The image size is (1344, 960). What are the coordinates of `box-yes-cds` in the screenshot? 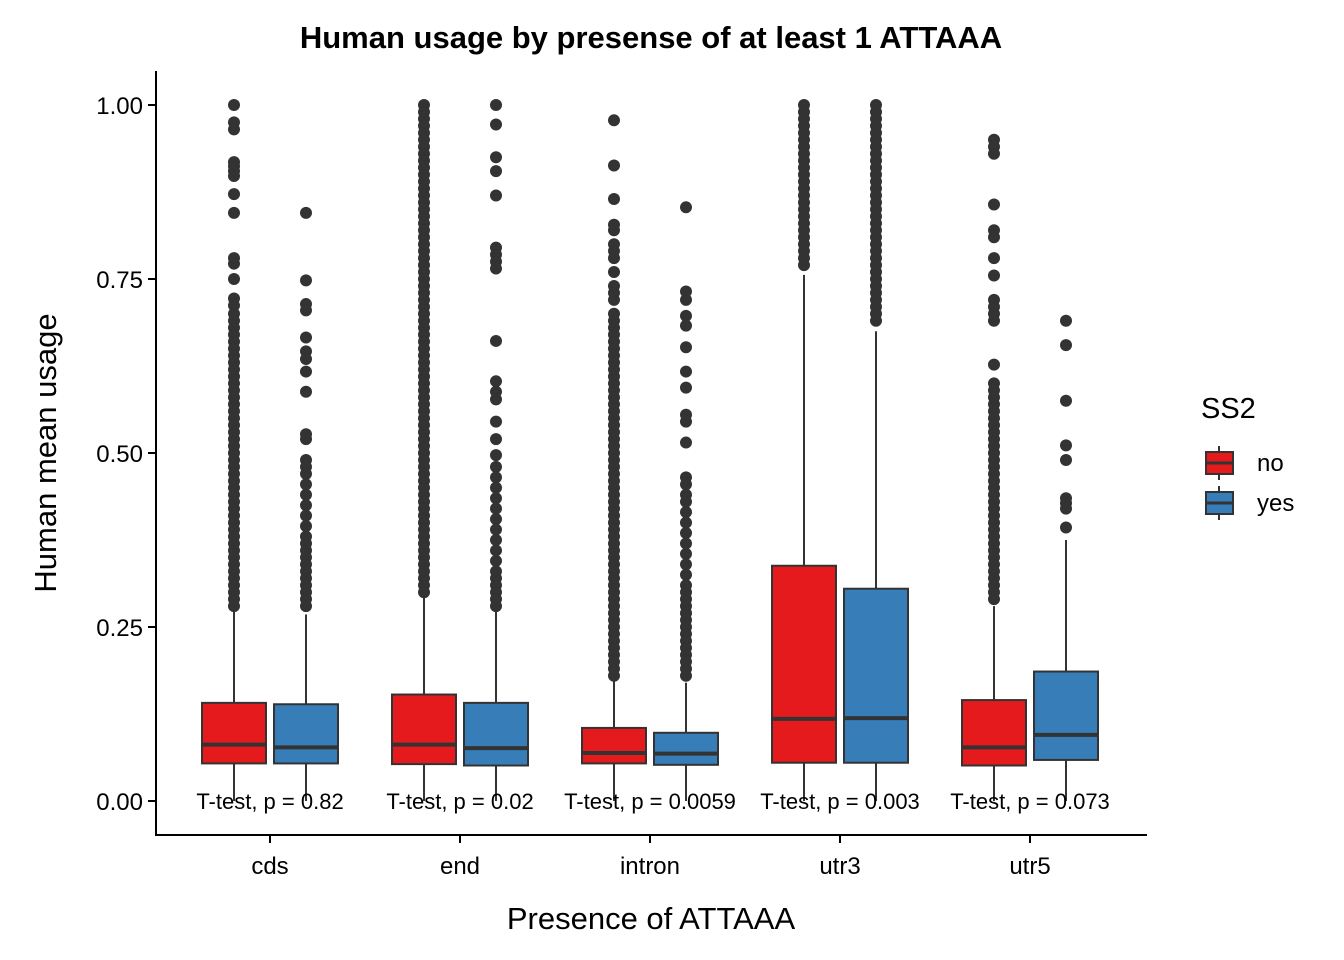 It's located at (306, 503).